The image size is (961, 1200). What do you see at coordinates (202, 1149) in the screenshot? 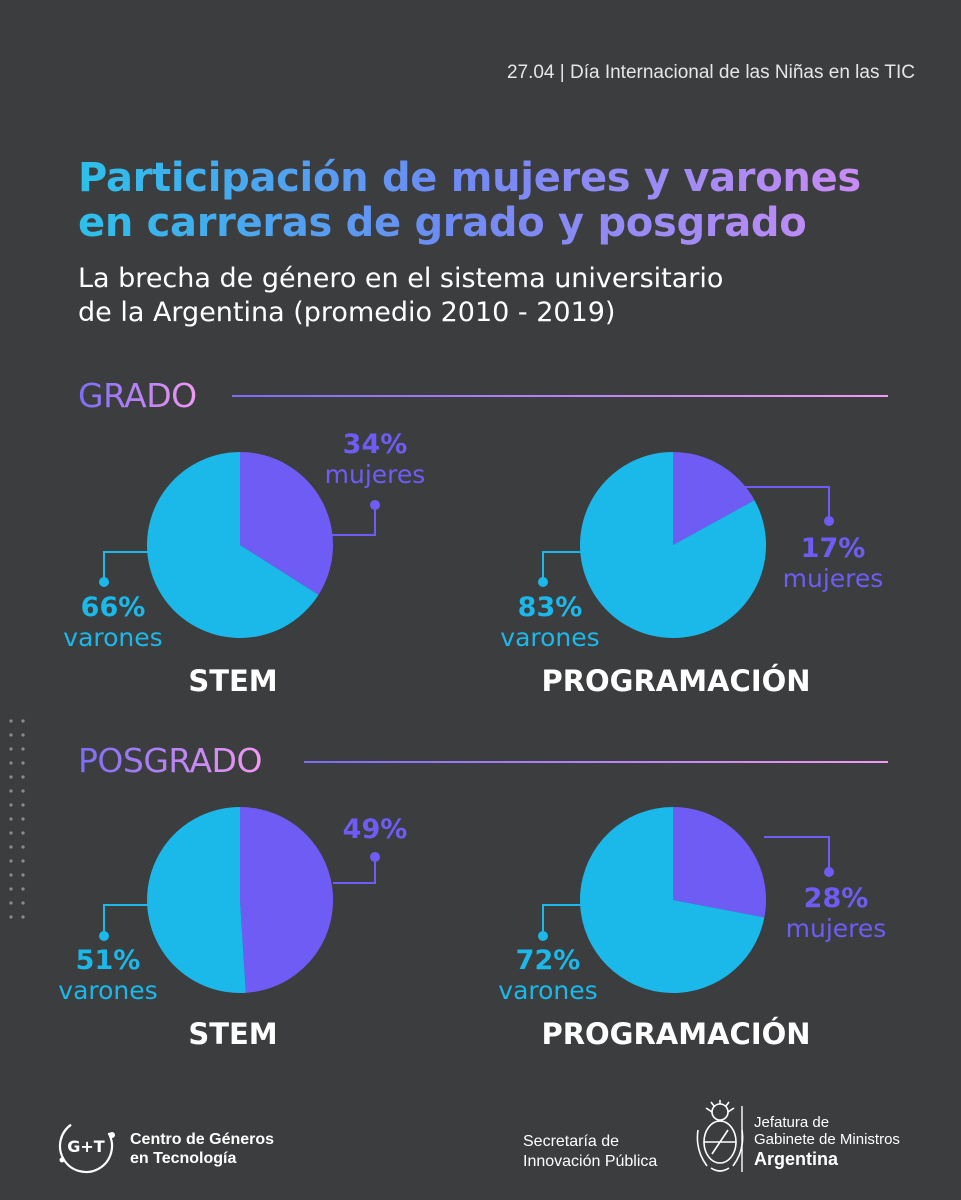
I see `gt-logo-text: Centro de Géneros en Tecnología` at bounding box center [202, 1149].